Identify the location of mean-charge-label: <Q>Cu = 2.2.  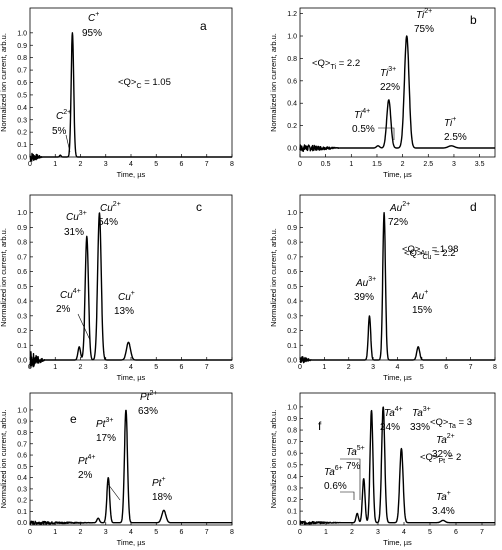
(430, 254).